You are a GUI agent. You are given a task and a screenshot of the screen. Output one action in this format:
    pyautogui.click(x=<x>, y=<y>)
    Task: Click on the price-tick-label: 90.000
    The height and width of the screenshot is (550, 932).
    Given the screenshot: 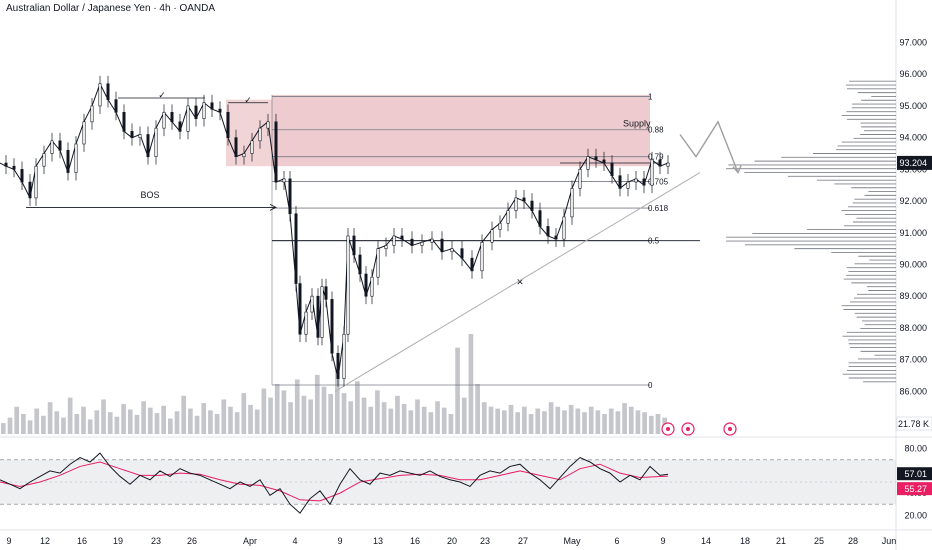 What is the action you would take?
    pyautogui.click(x=913, y=264)
    